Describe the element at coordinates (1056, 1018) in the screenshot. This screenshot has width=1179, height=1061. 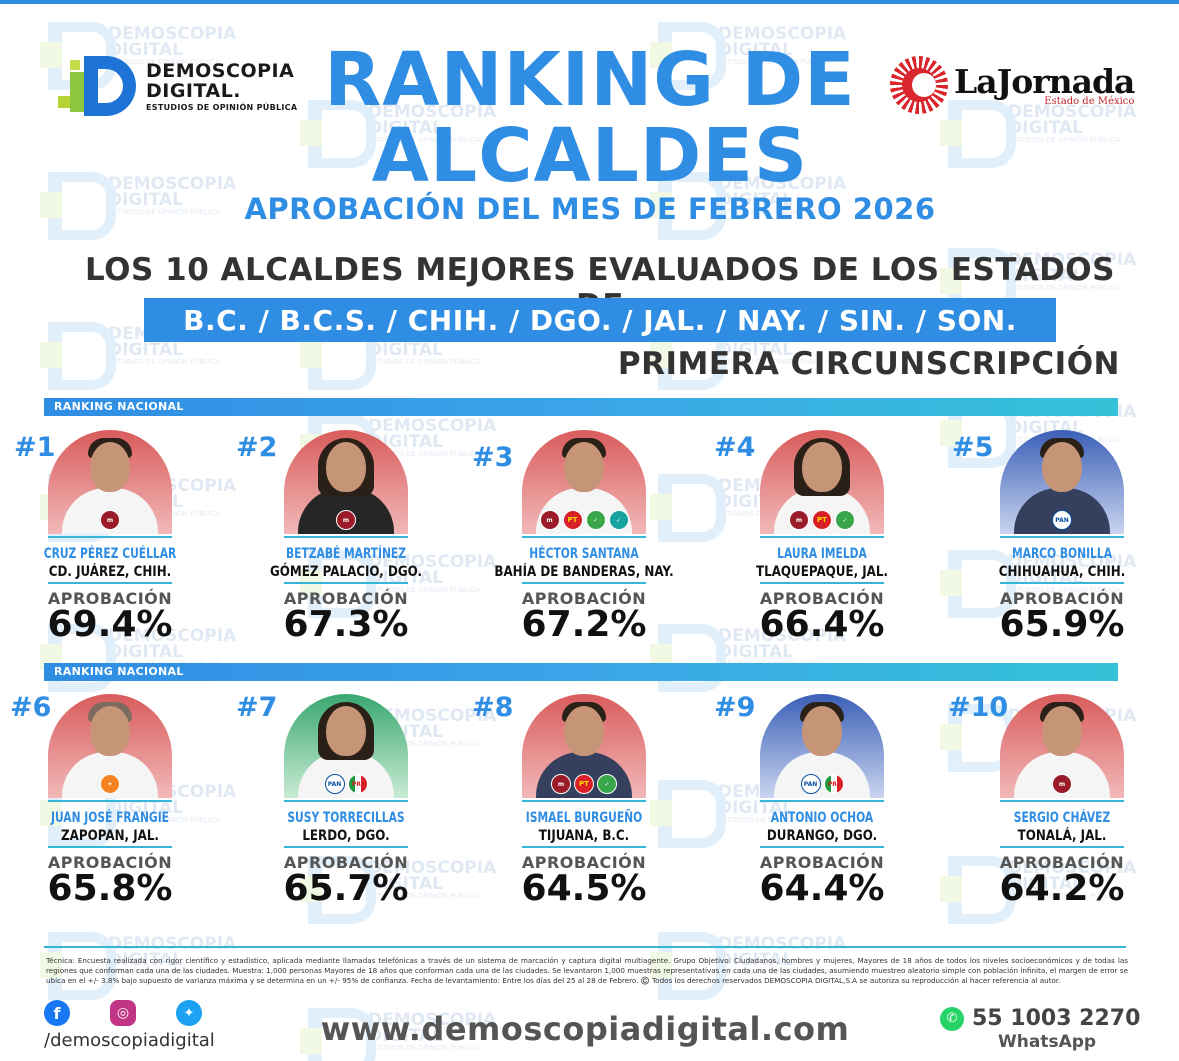
I see `whatsapp-number: 55 1003 2270` at that location.